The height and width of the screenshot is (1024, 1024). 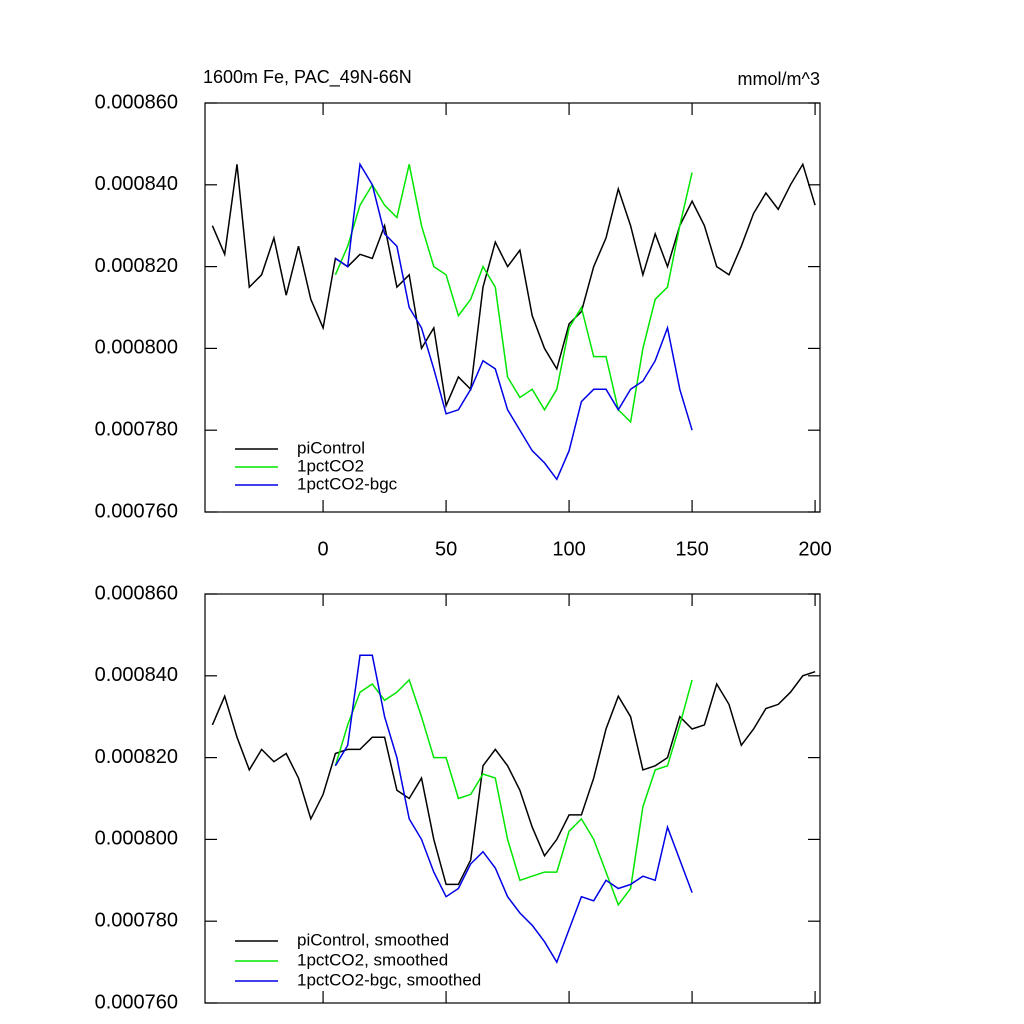 What do you see at coordinates (814, 549) in the screenshot?
I see `x-tick-label: 200` at bounding box center [814, 549].